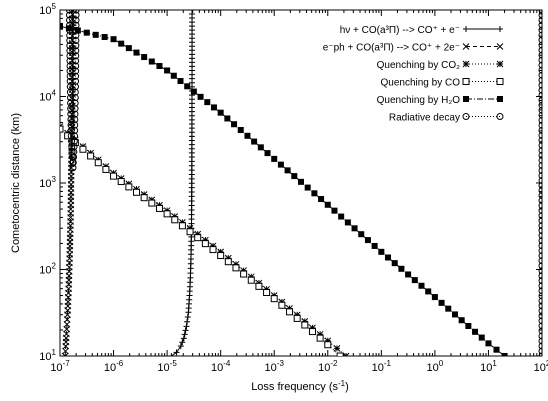 This screenshot has height=401, width=548. Describe the element at coordinates (167, 366) in the screenshot. I see `x-tick-label: 10⁻⁵` at that location.